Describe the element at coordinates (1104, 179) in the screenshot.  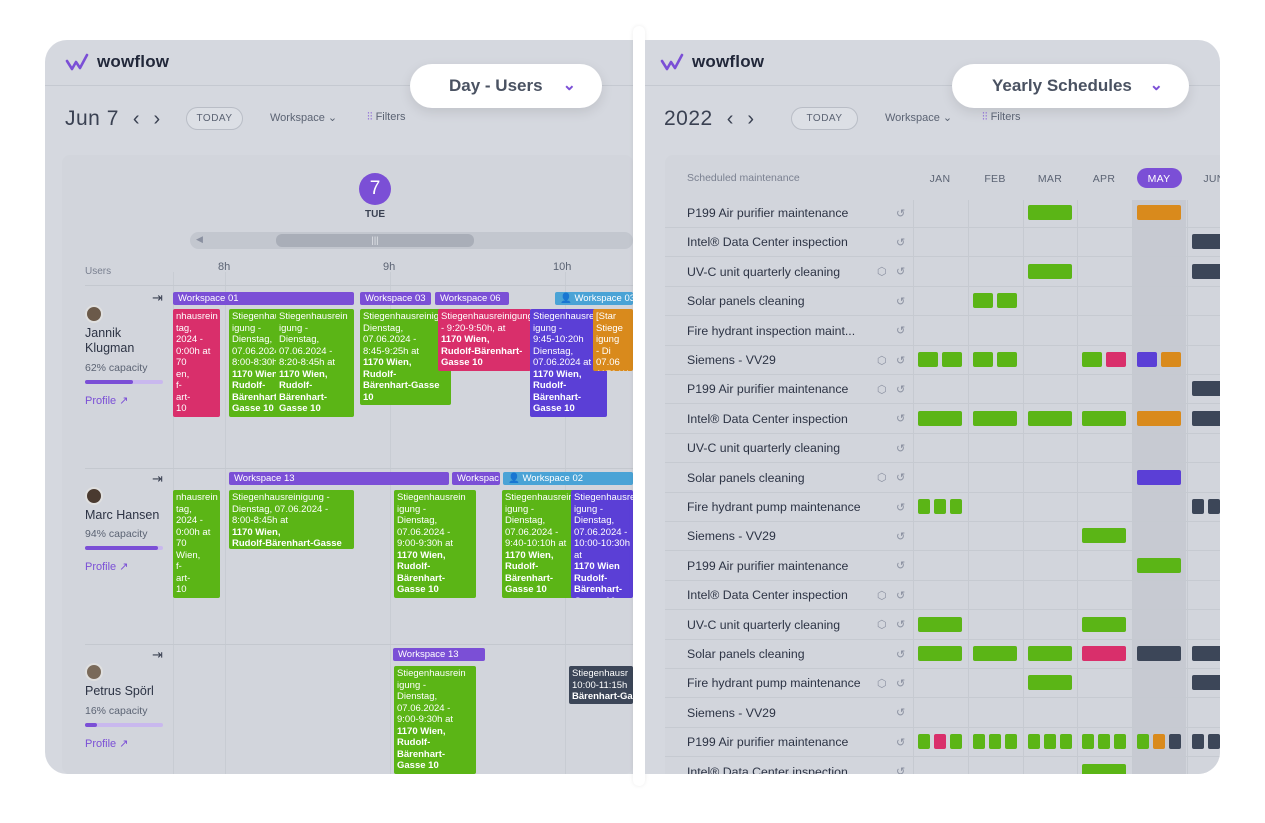
I see `month-header: APR` at that location.